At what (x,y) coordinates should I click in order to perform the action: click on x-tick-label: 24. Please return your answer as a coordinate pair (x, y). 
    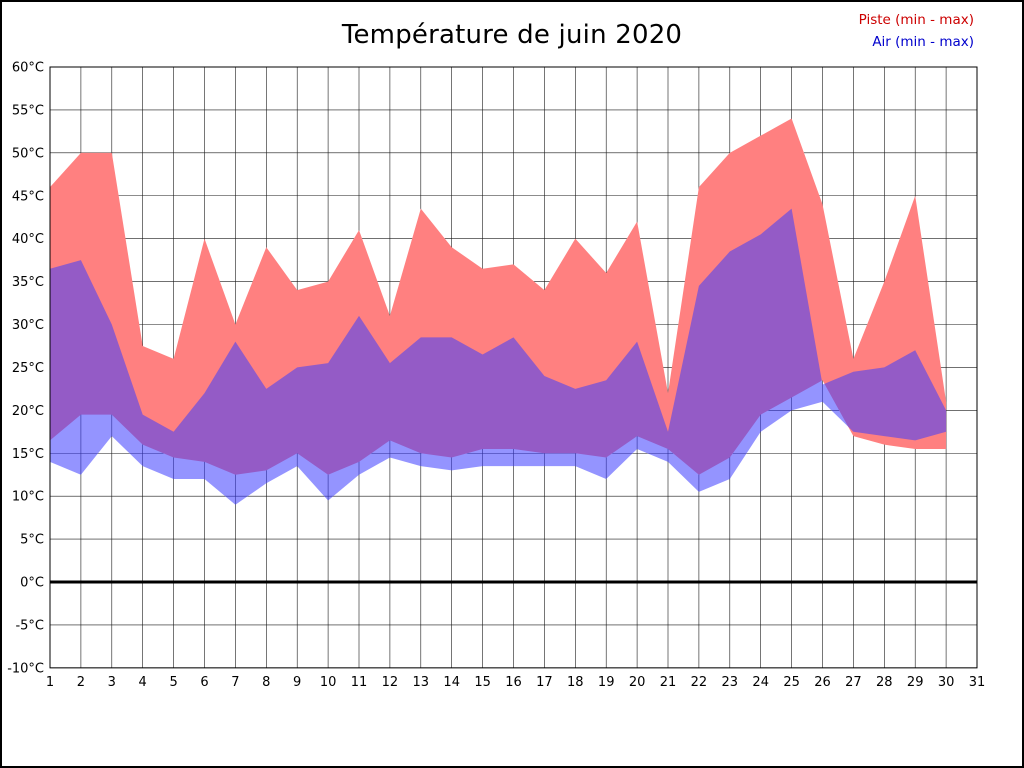
    Looking at the image, I should click on (760, 682).